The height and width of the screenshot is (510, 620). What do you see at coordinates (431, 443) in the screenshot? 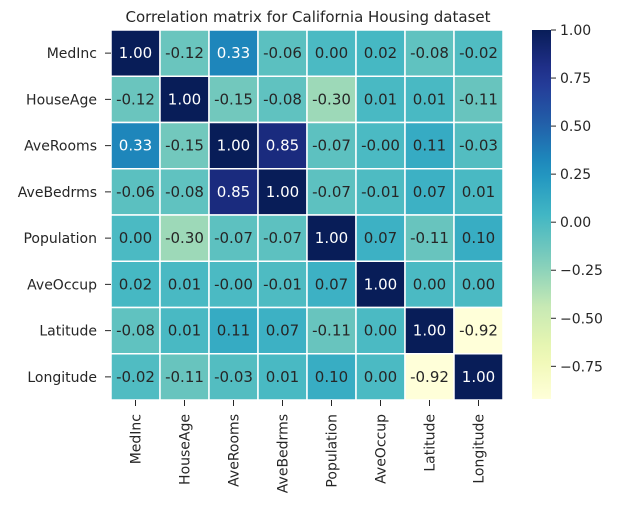
I see `column-label: Latitude` at bounding box center [431, 443].